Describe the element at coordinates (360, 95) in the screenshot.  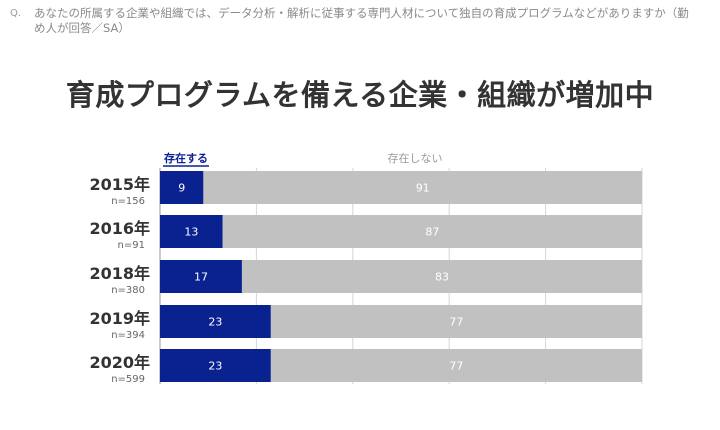
I see `page-title: 育成プログラムを備える企業・組織が増加中` at that location.